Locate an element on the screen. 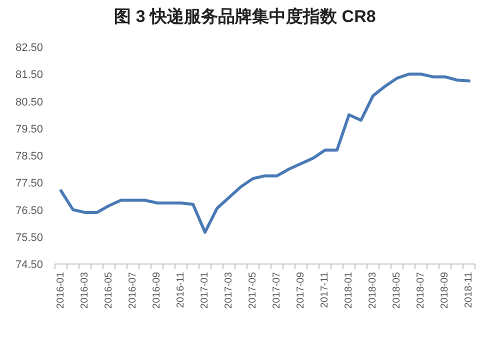 This screenshot has width=490, height=347. chart-title: 图 3 快递服务品牌集中度指数 CR8 is located at coordinates (245, 16).